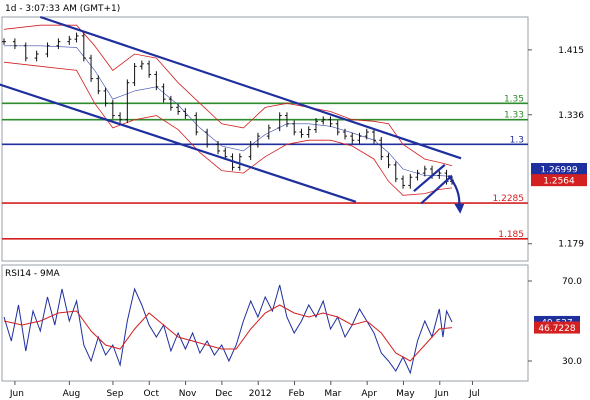  What do you see at coordinates (223, 394) in the screenshot?
I see `x-axis-label: Dec` at bounding box center [223, 394].